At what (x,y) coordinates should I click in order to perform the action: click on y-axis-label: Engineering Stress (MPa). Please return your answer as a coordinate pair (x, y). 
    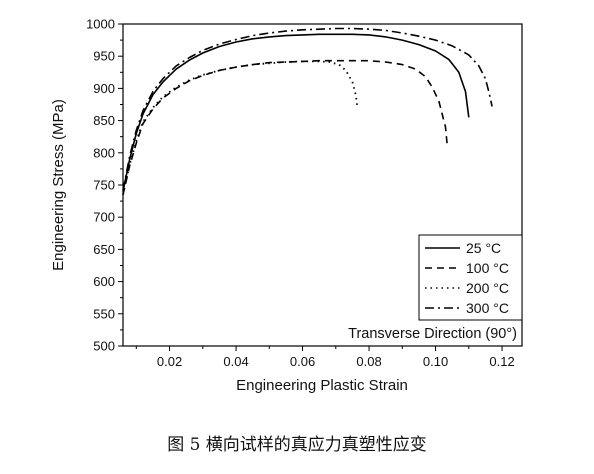
    Looking at the image, I should click on (58, 185).